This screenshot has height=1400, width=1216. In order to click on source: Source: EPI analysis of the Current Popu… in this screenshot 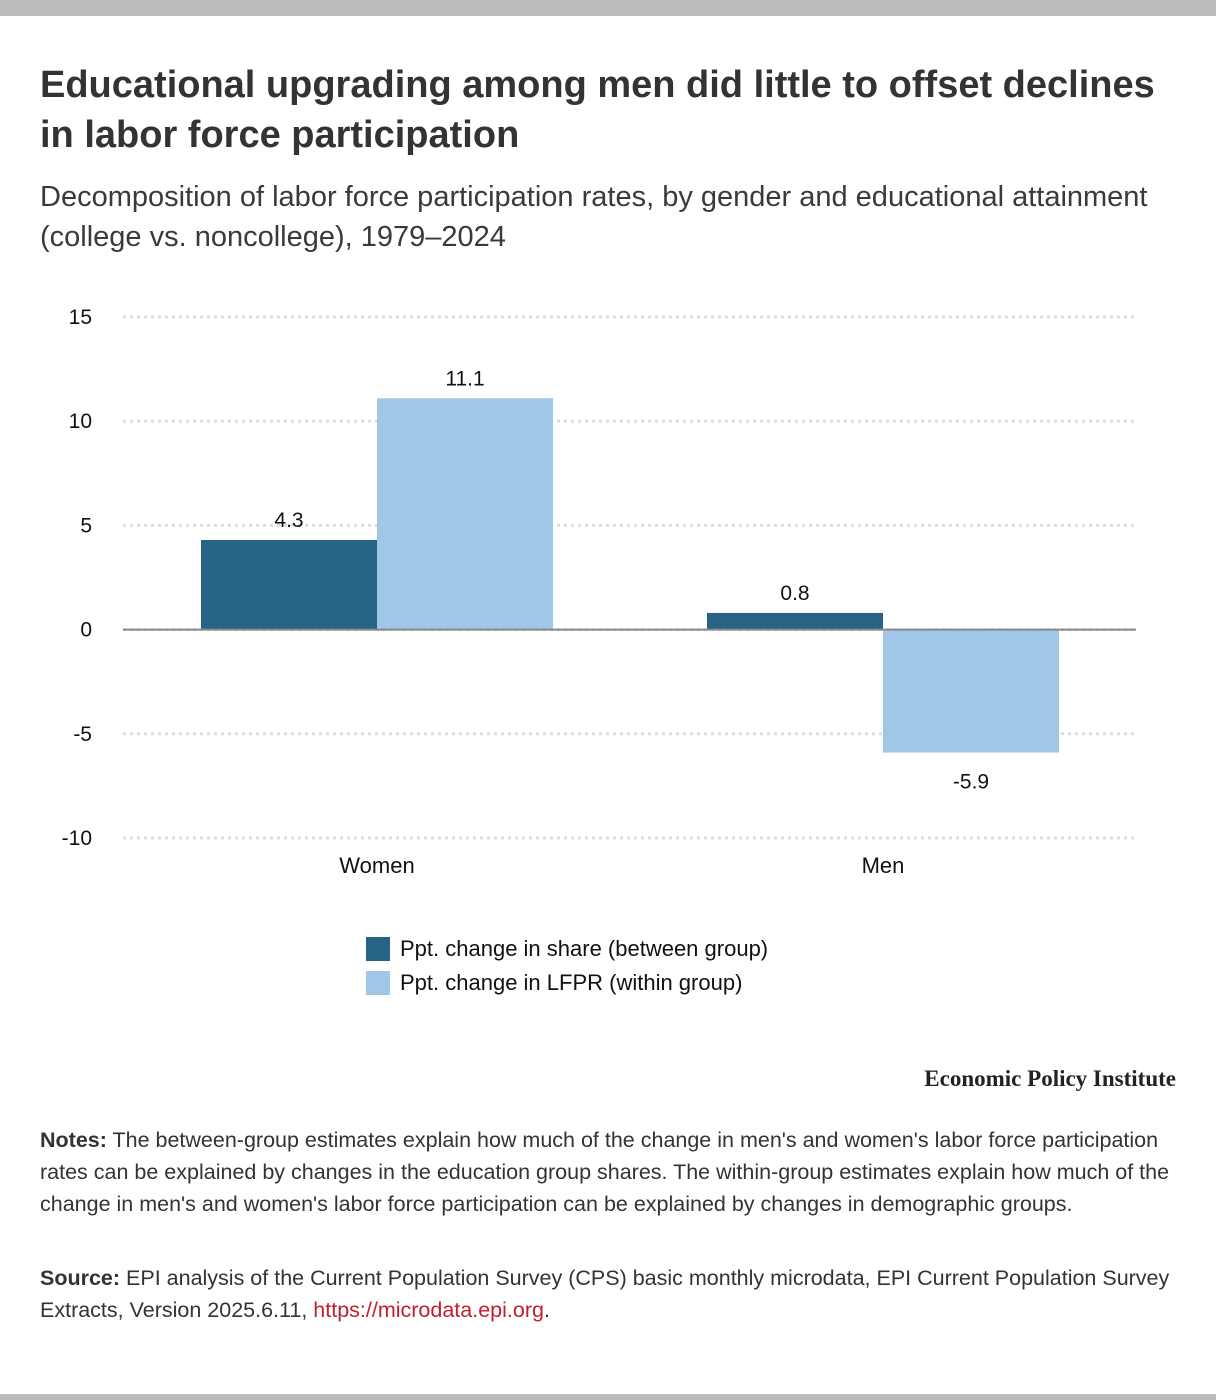, I will do `click(610, 1294)`.